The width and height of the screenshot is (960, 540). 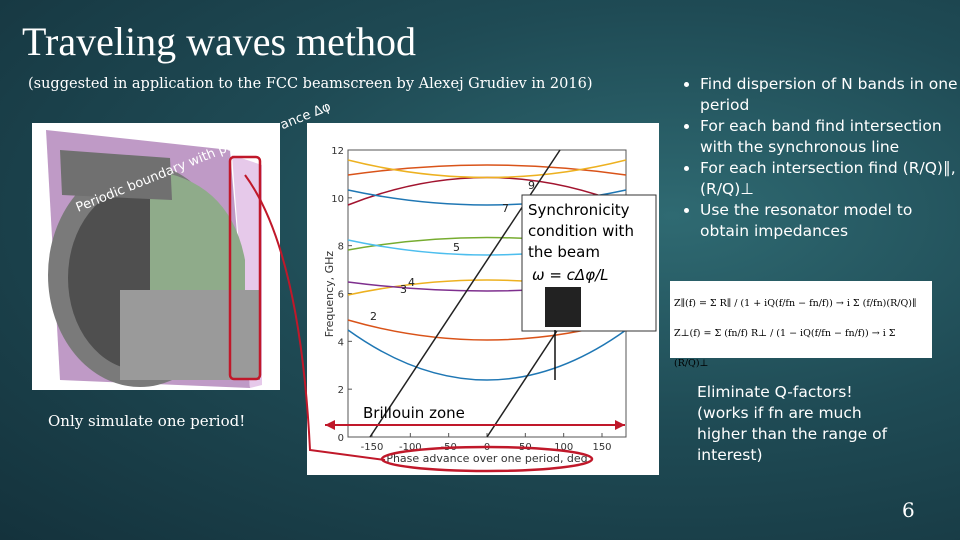 What do you see at coordinates (329, 294) in the screenshot?
I see `y-axis-label: Frequency, GHz` at bounding box center [329, 294].